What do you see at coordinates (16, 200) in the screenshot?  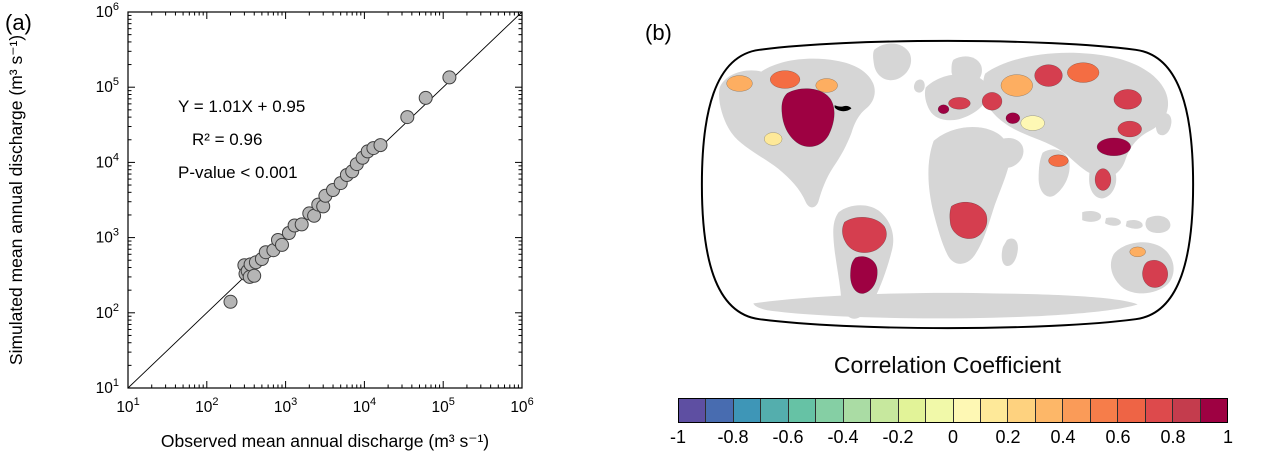 I see `y-axis-label: Simulated mean annual discharge (m³ s⁻¹)` at bounding box center [16, 200].